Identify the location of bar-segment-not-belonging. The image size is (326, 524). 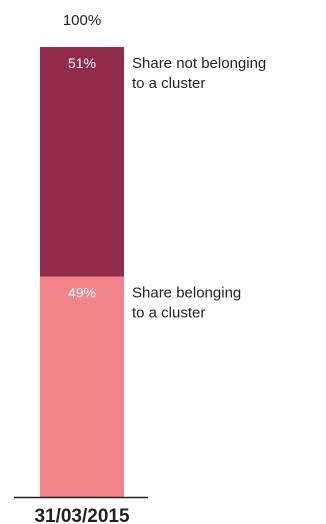
(82, 162).